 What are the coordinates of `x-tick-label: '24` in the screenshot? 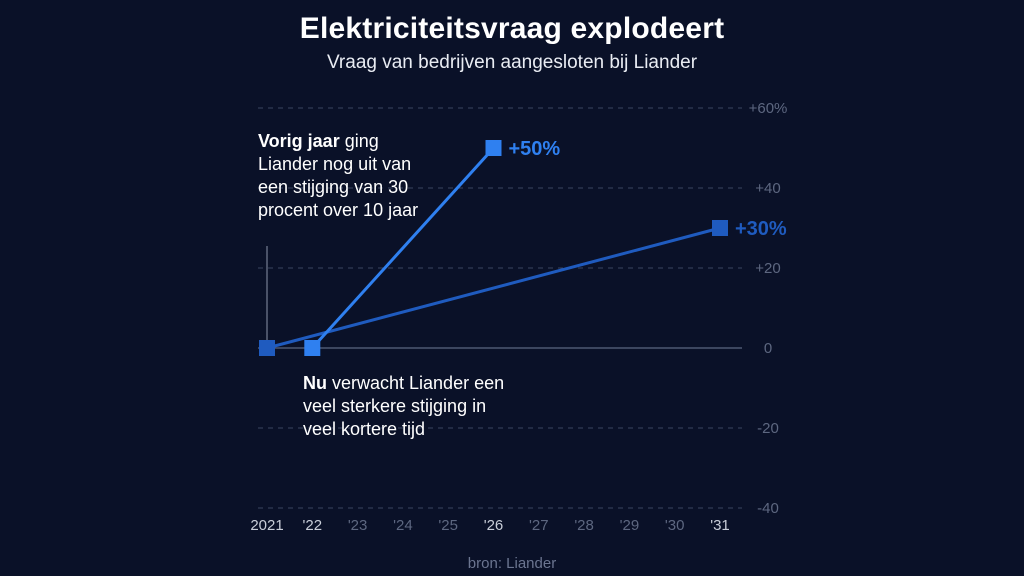 It's located at (403, 525).